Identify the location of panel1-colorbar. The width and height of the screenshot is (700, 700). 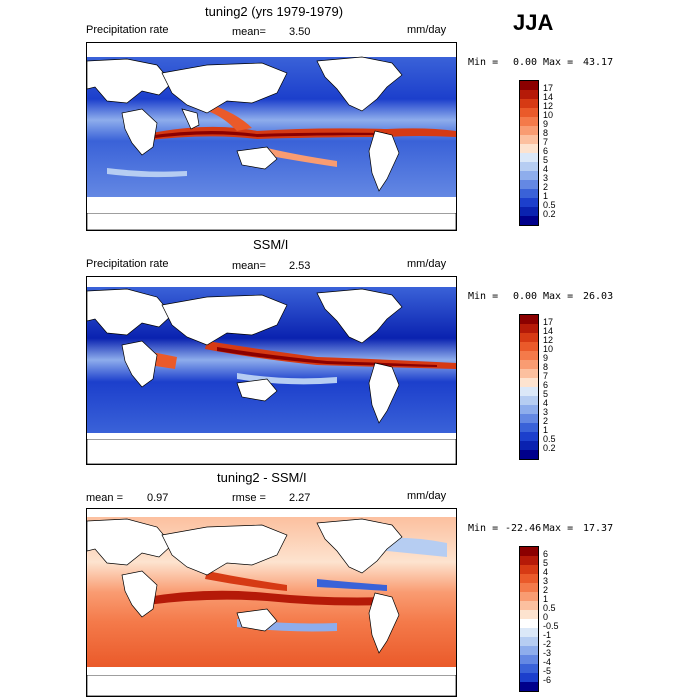
(529, 153).